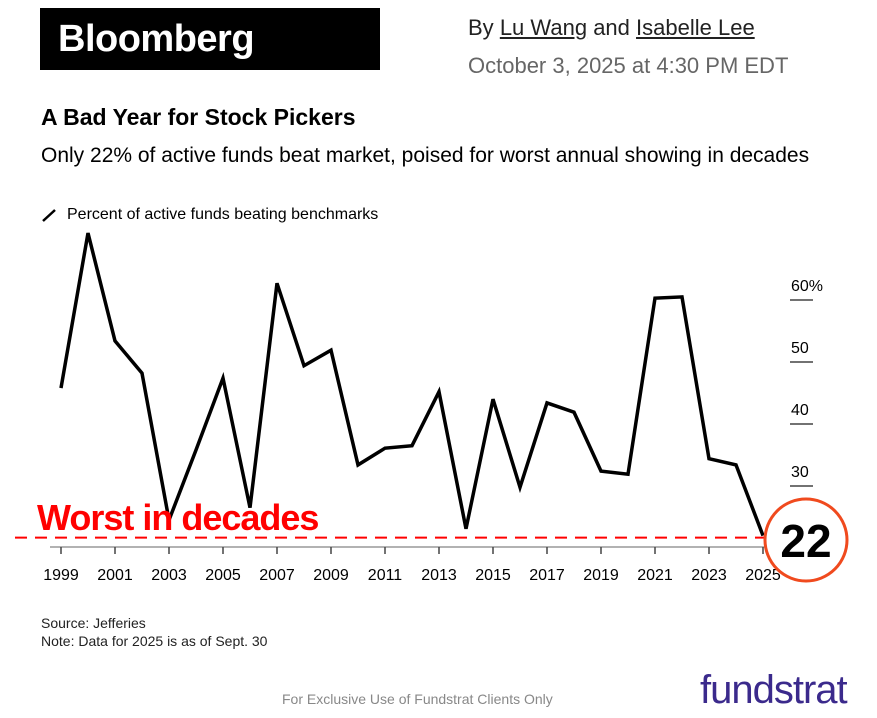 This screenshot has width=877, height=718. I want to click on callout-circle, so click(806, 540).